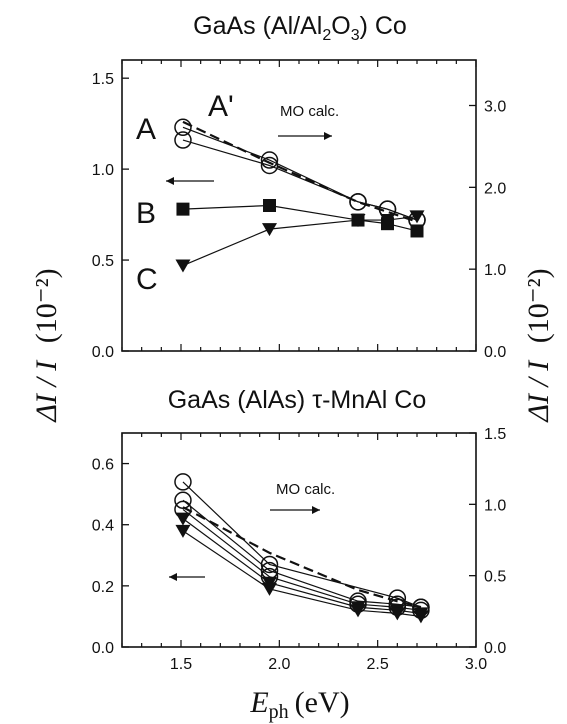  I want to click on label-A-prime: A', so click(221, 106).